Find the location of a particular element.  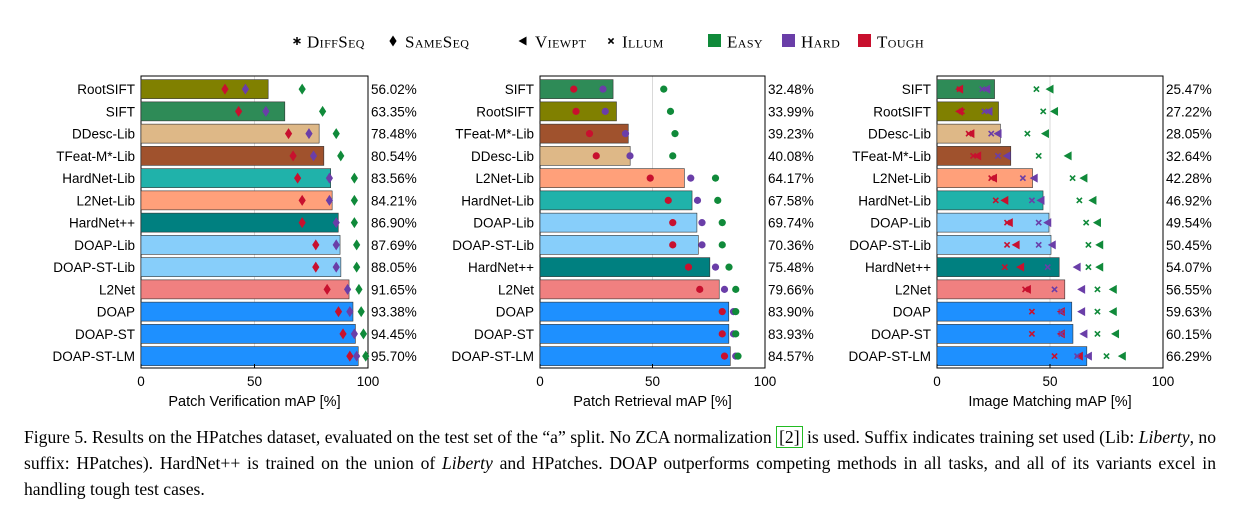

legend-cross-icon is located at coordinates (611, 41).